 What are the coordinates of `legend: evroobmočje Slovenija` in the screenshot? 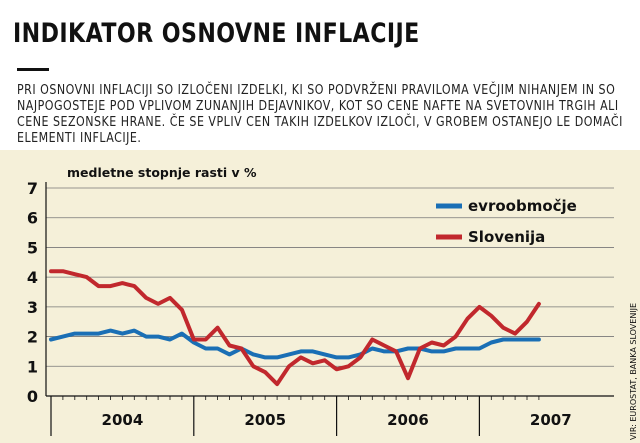 It's located at (506, 221).